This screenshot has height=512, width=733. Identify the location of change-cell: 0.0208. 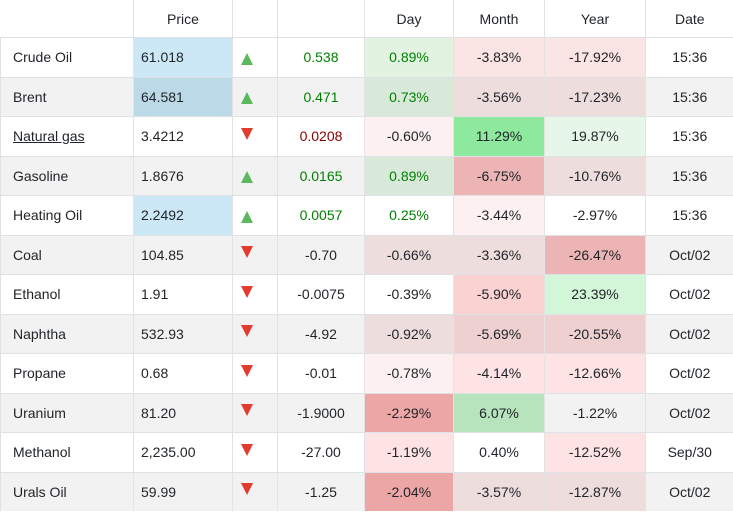
(321, 136).